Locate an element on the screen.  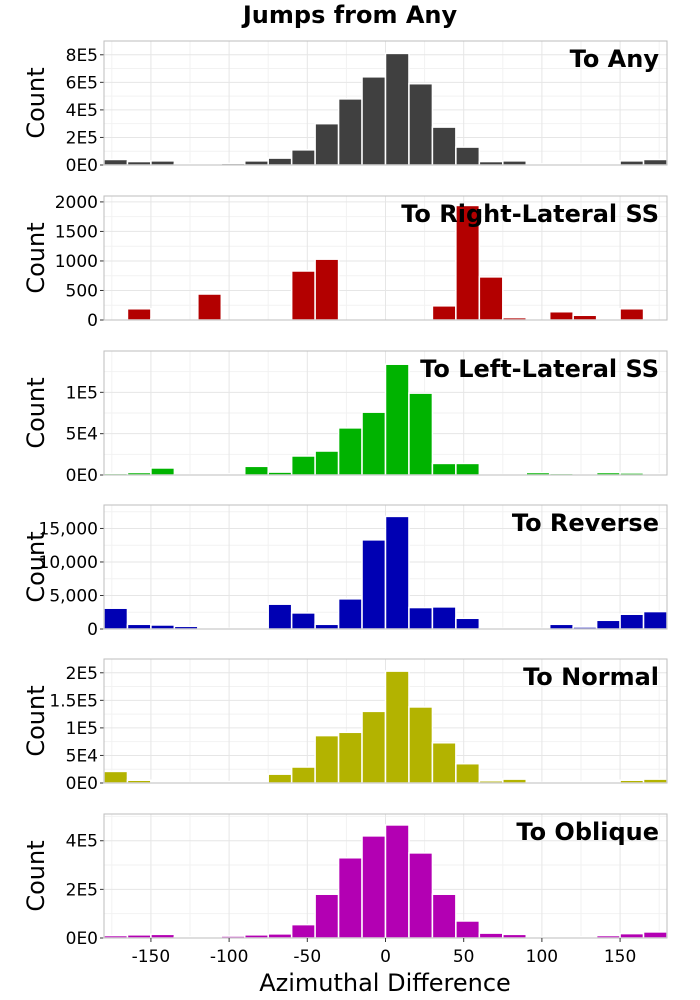
y-tick-label: 2000 is located at coordinates (76, 203).